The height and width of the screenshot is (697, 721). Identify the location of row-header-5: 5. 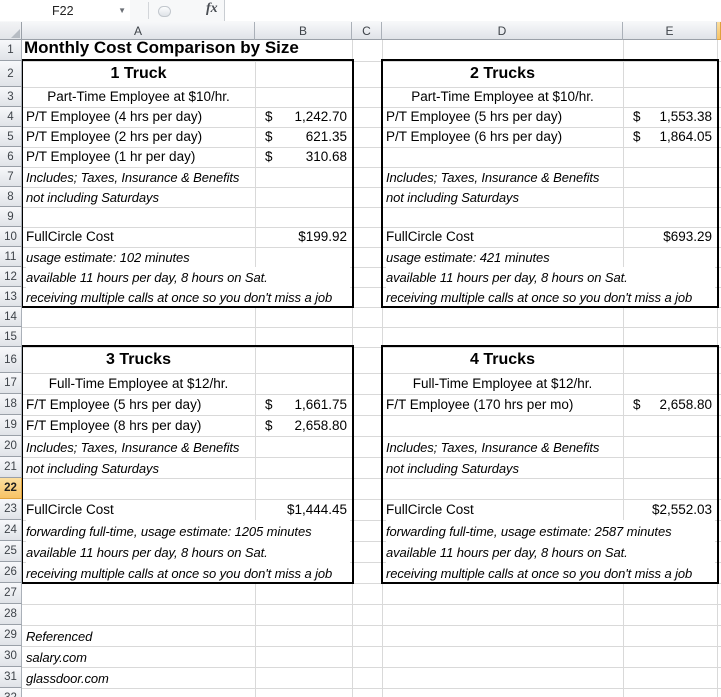
(11, 137).